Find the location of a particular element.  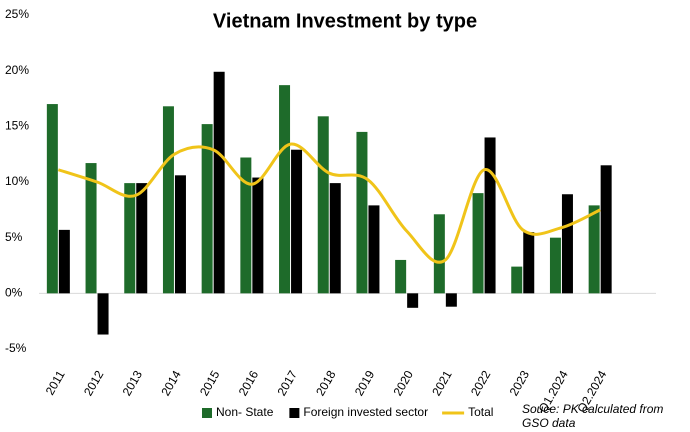

x-tick-label: 2013 is located at coordinates (133, 383).